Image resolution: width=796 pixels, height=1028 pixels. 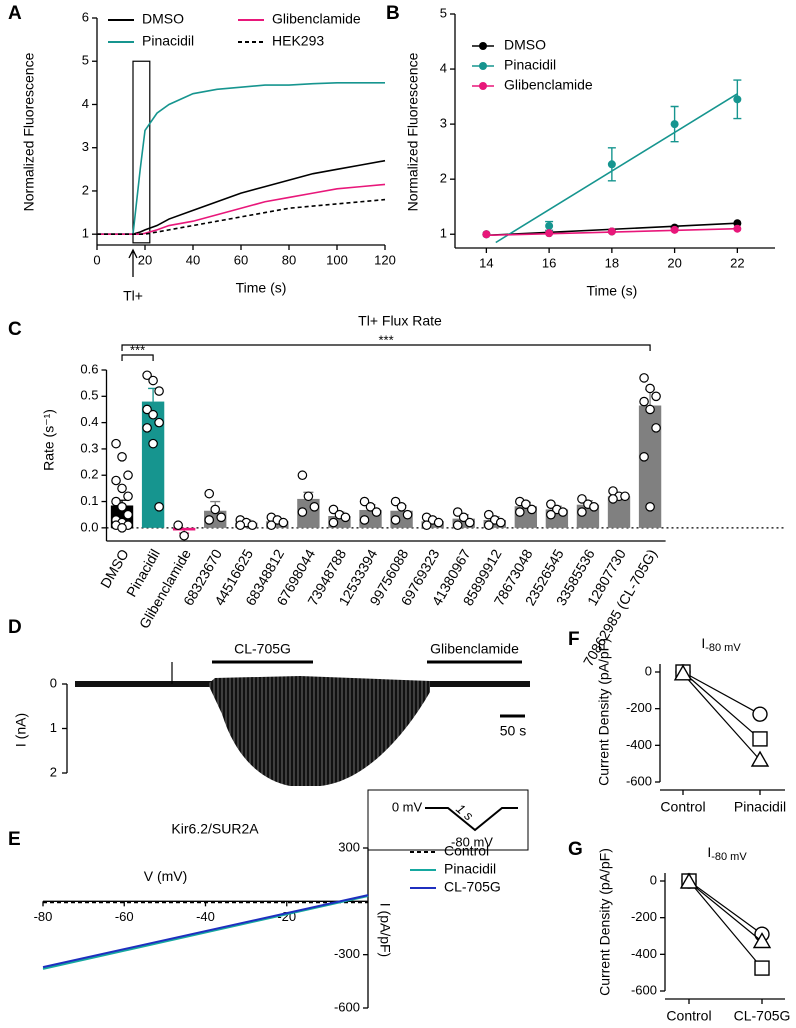 I want to click on x-tick-label: 18, so click(x=612, y=262).